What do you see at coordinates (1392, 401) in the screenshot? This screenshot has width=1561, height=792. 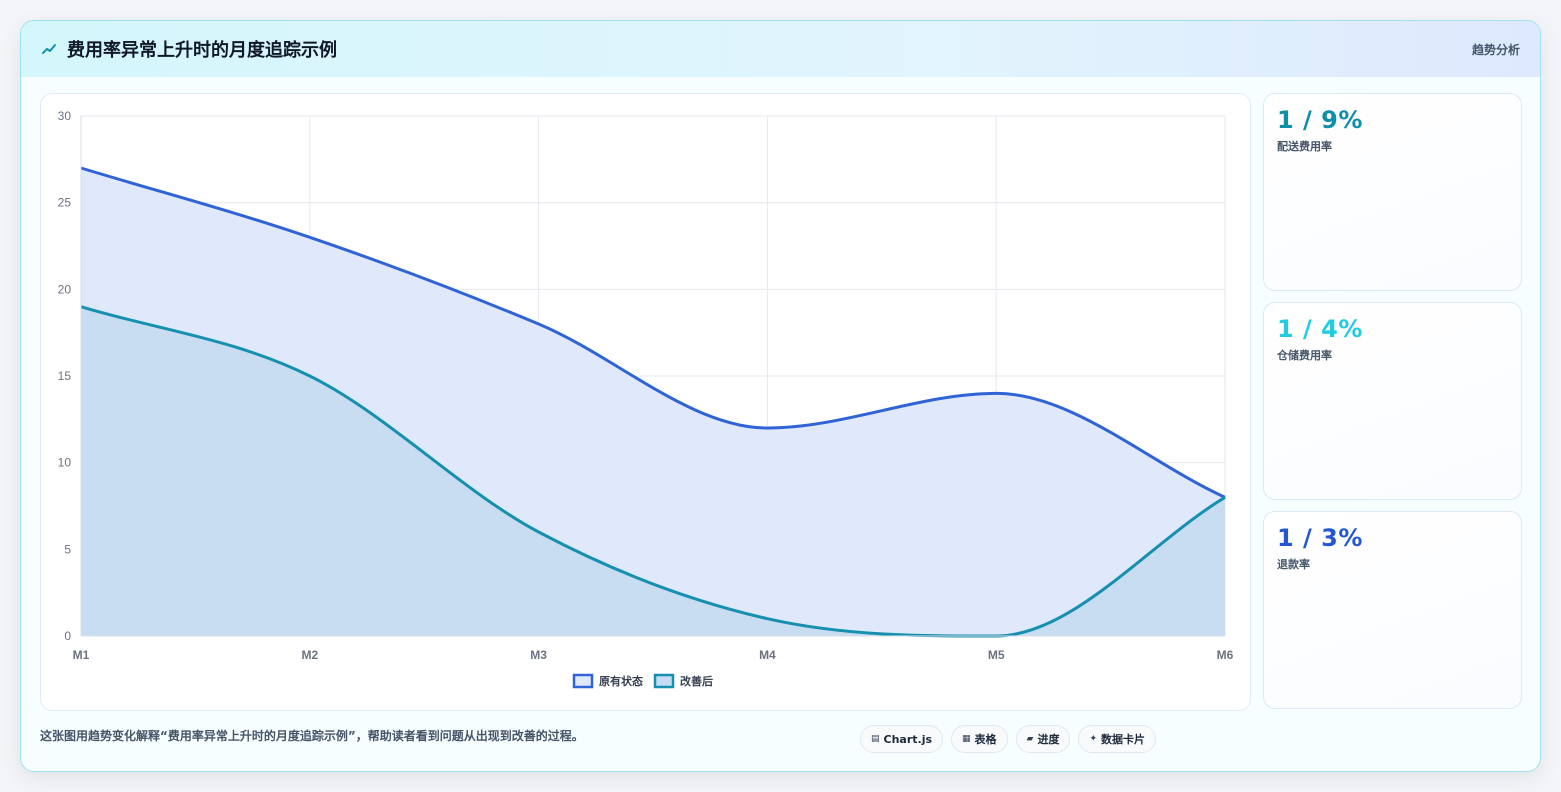 I see `stat-card-warehouse: 1 / 4% 仓储费用率` at bounding box center [1392, 401].